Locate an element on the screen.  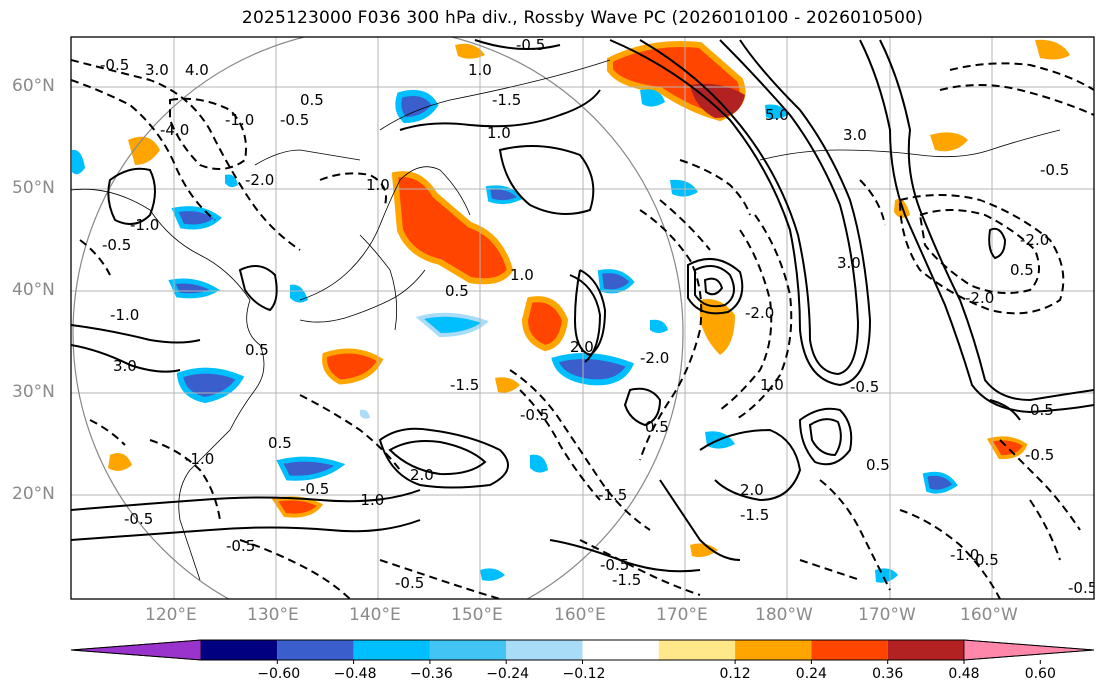
colorbar-tick-label: −0.36 is located at coordinates (431, 674).